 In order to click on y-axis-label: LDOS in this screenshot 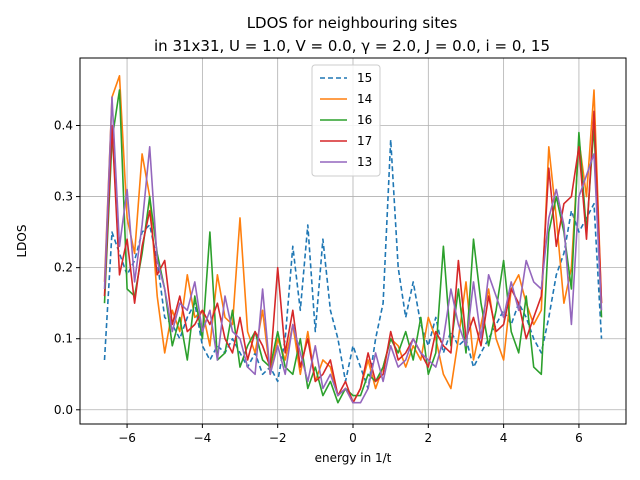, I will do `click(22, 241)`.